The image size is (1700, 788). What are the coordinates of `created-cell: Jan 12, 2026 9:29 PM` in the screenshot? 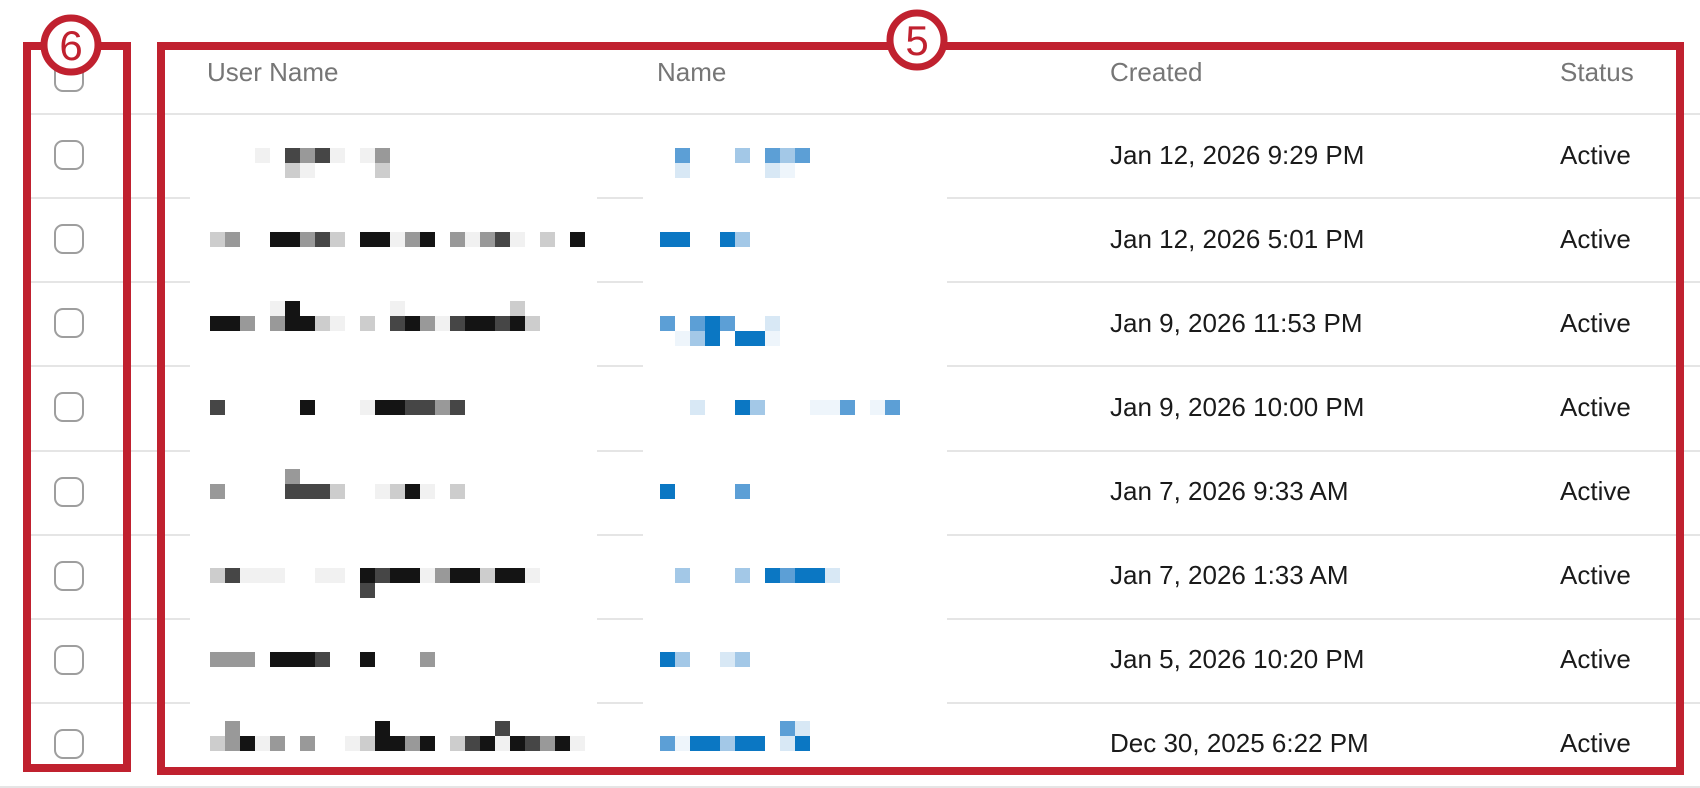 It's located at (1237, 154).